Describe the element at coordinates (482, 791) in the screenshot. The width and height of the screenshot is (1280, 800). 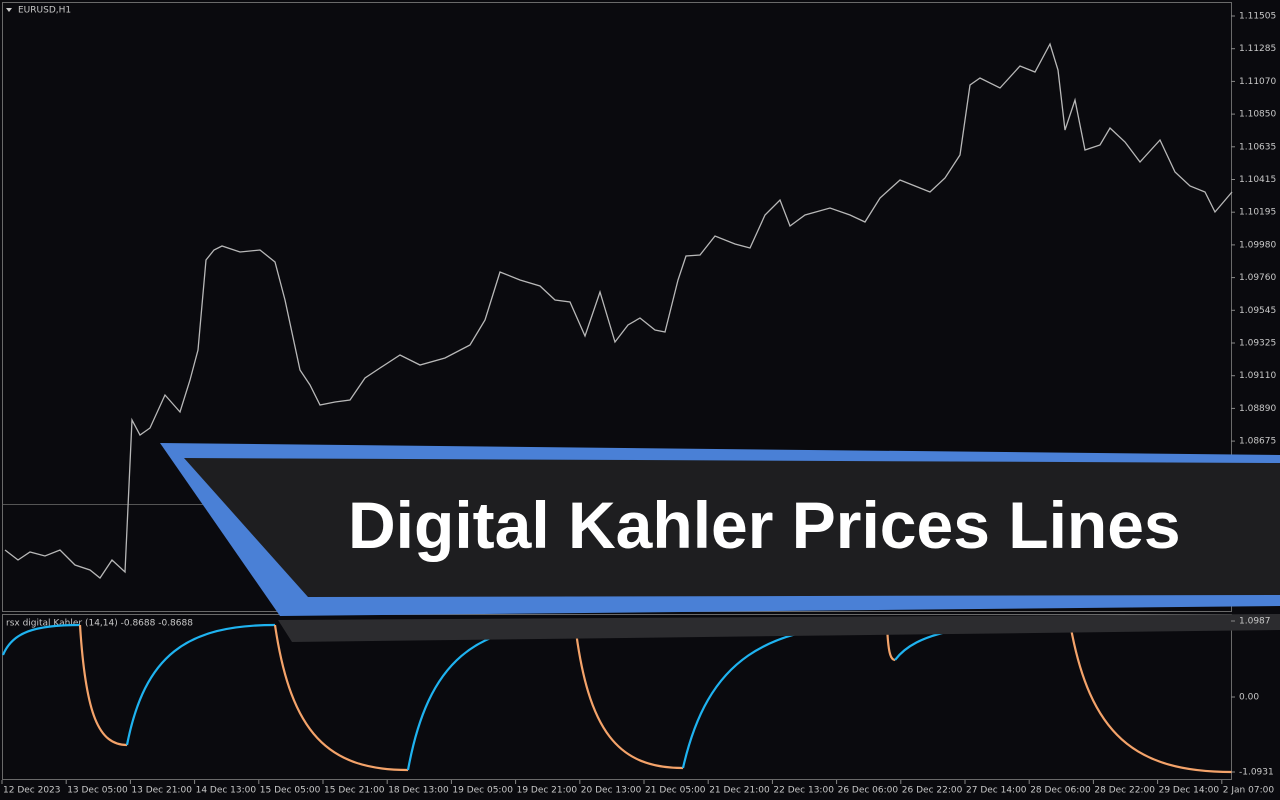
I see `time-axis-label: 19 Dec 05:00` at that location.